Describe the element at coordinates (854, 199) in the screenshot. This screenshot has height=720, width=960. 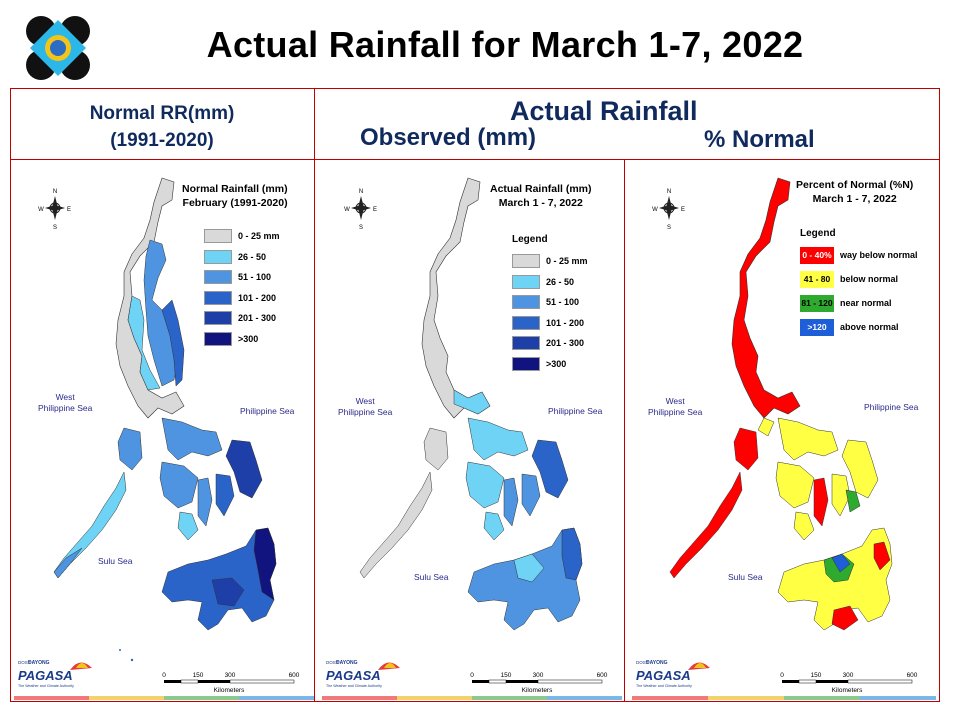
I see `percent-map-title-line2: March 1 - 7, 2022` at that location.